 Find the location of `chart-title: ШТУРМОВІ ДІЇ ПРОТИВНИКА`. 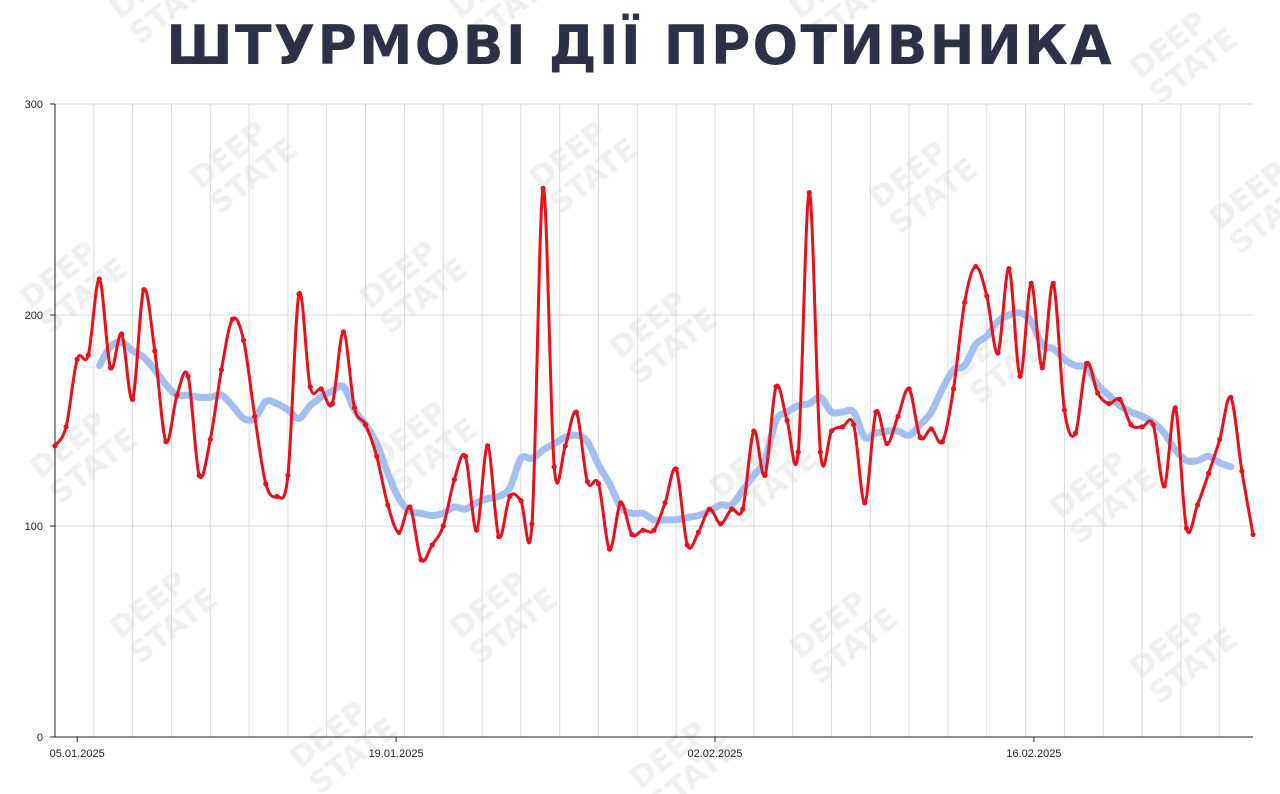

chart-title: ШТУРМОВІ ДІЇ ПРОТИВНИКА is located at coordinates (640, 45).